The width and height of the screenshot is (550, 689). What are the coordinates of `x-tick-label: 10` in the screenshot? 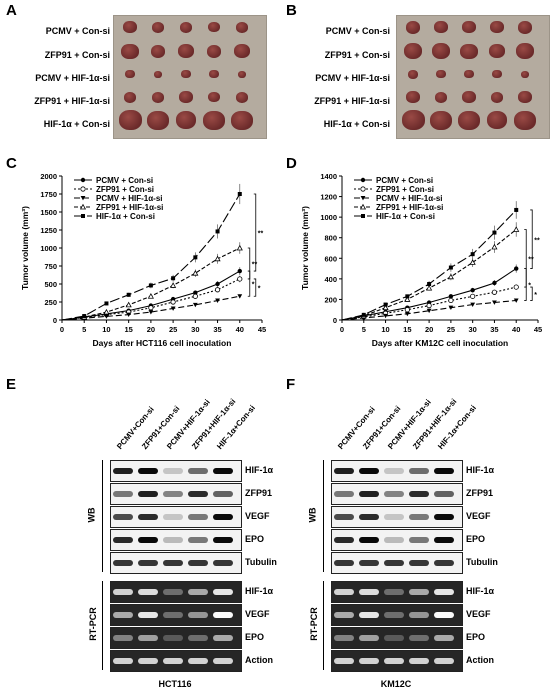 It's located at (106, 329).